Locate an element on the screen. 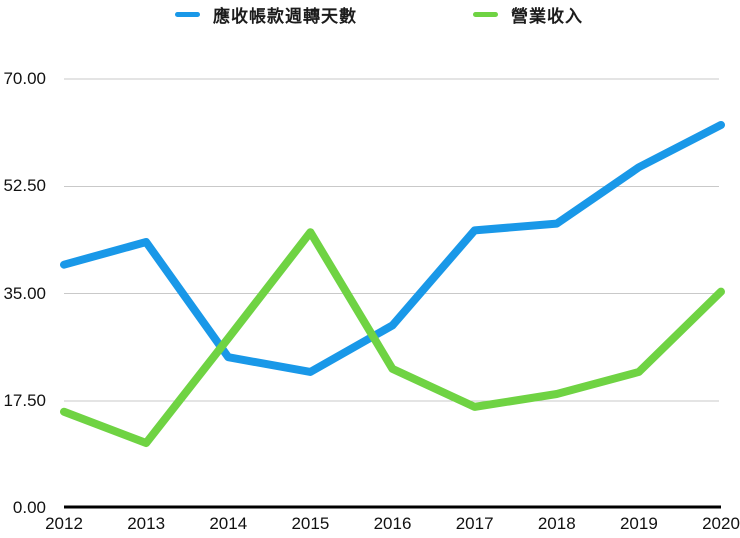  x-tick-label-2017: 2017 is located at coordinates (474, 523).